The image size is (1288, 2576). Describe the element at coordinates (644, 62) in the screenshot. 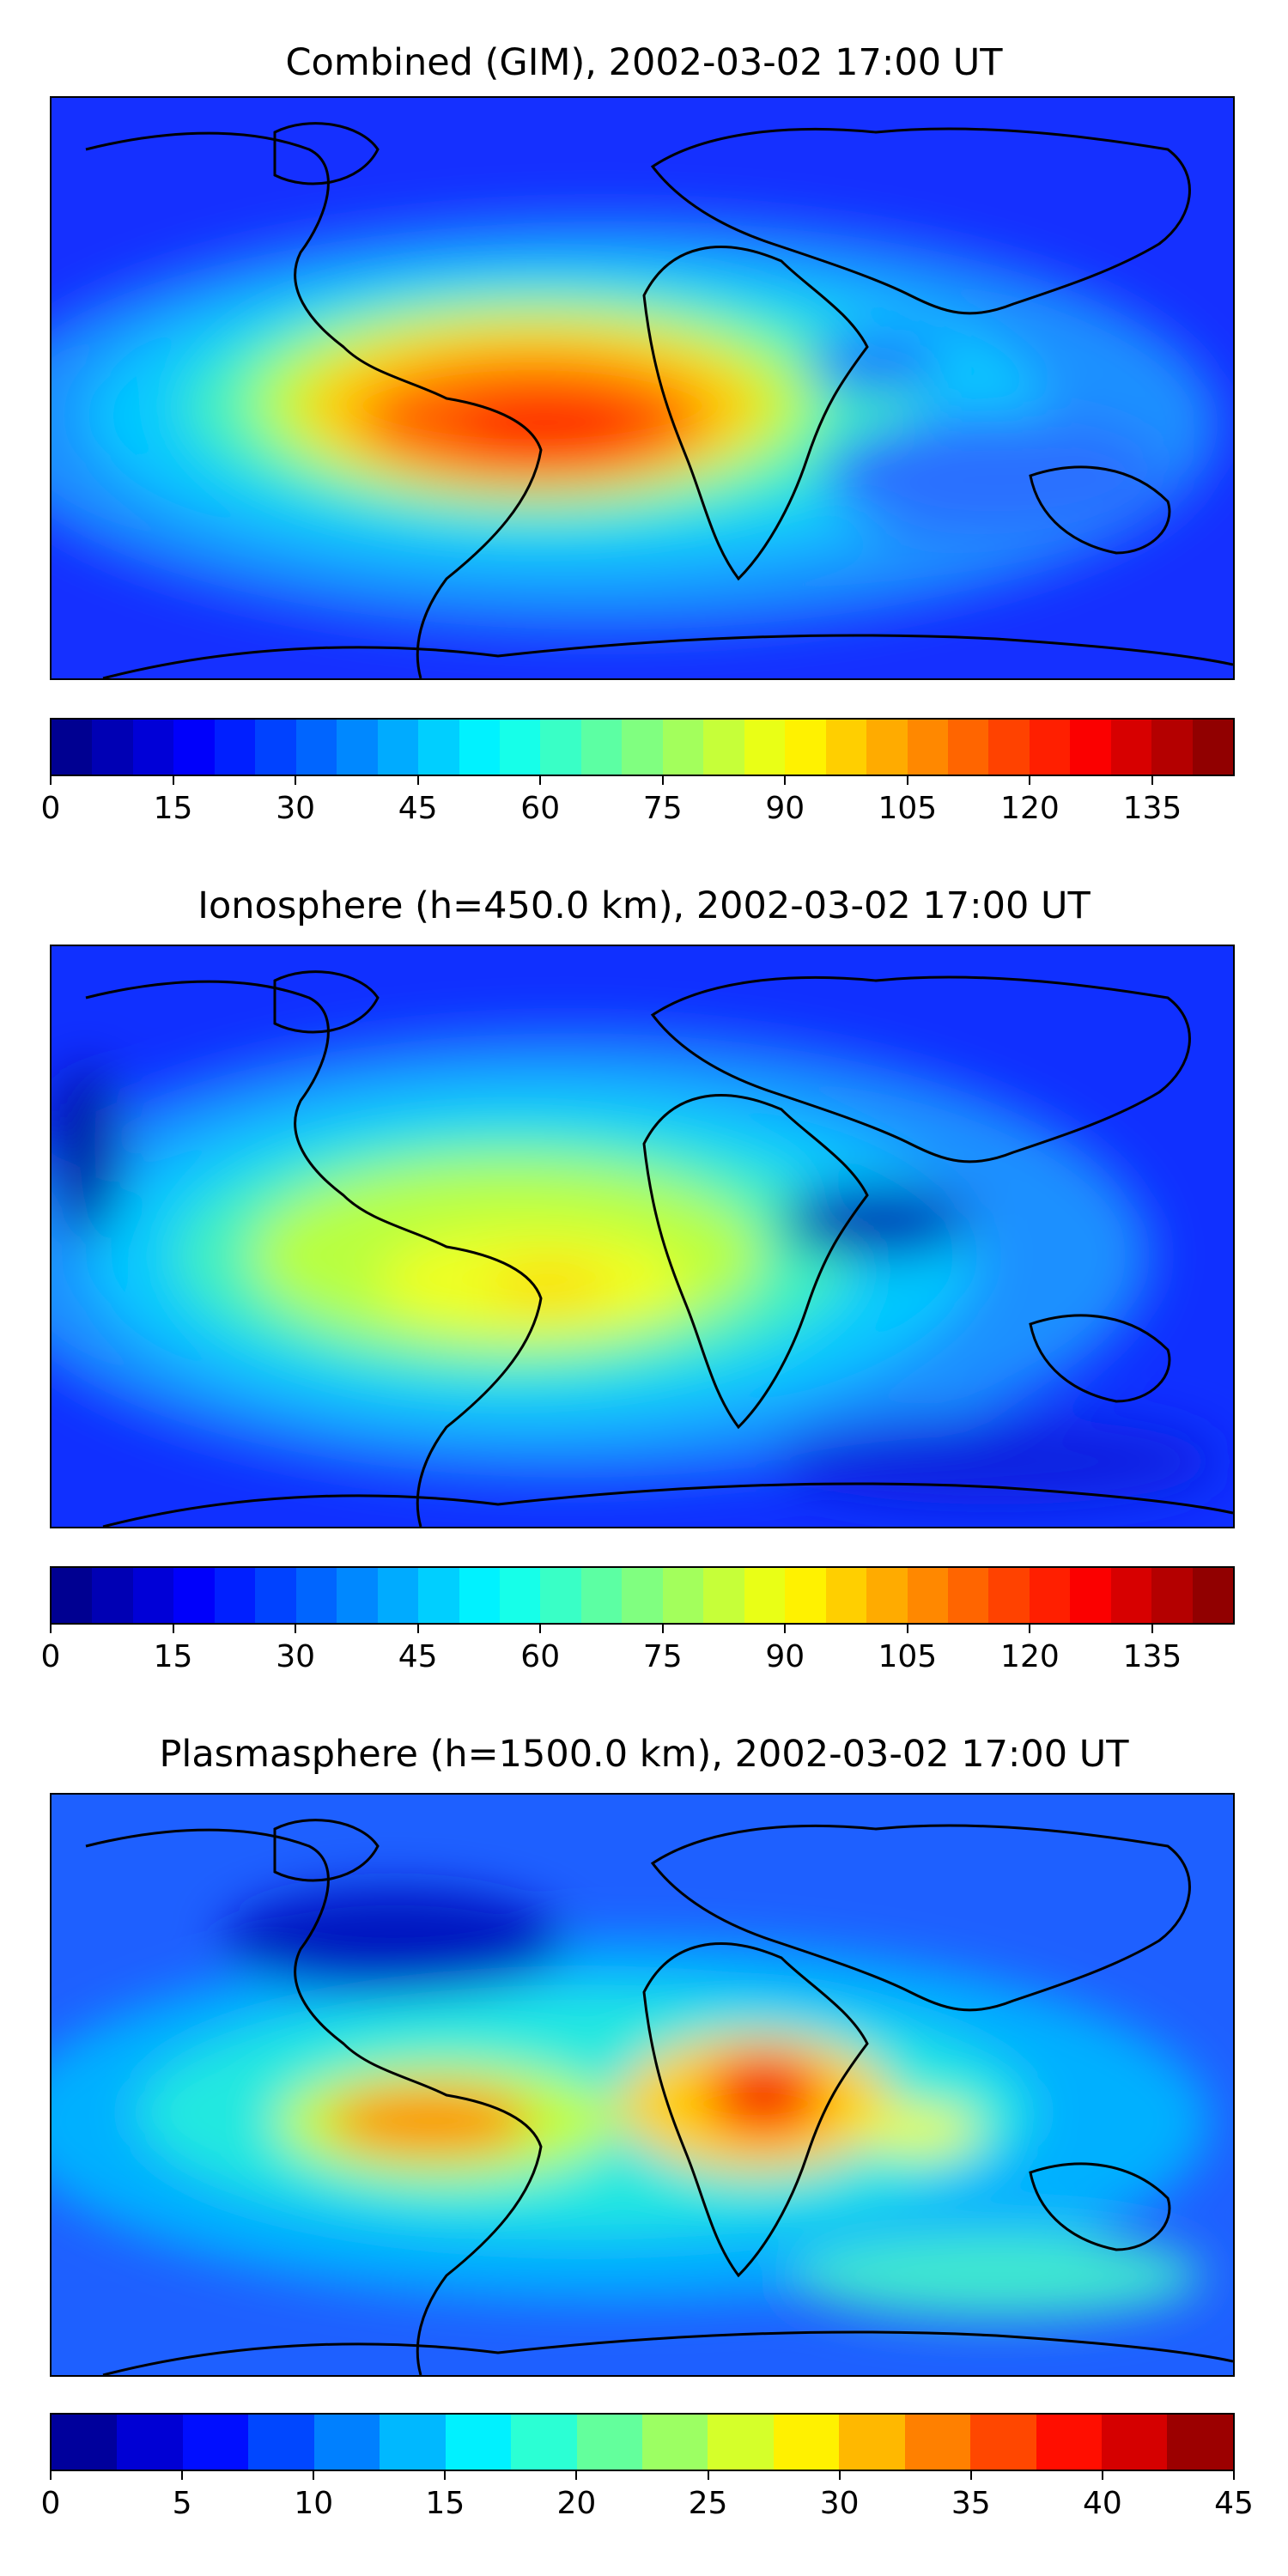

I see `map-title: Combined (GIM), 2002-03-02 17:00 UT` at that location.